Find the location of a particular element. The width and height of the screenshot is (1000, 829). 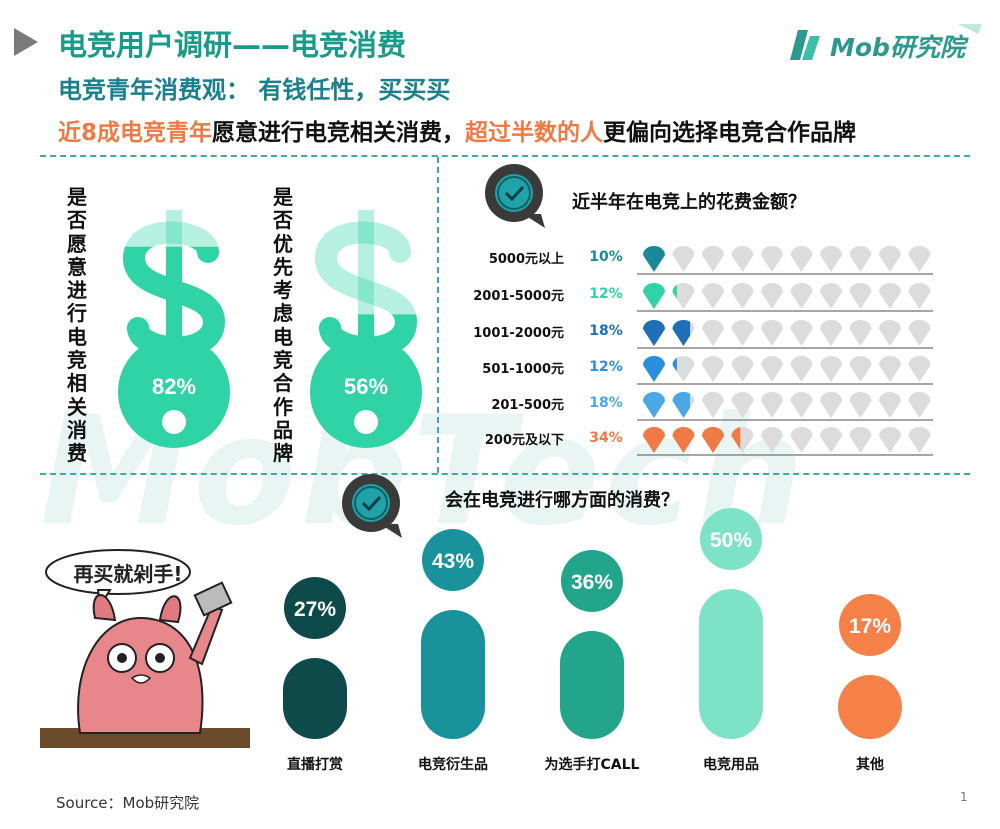

dollar-gauge-chart: 82% 56% is located at coordinates (270, 329).